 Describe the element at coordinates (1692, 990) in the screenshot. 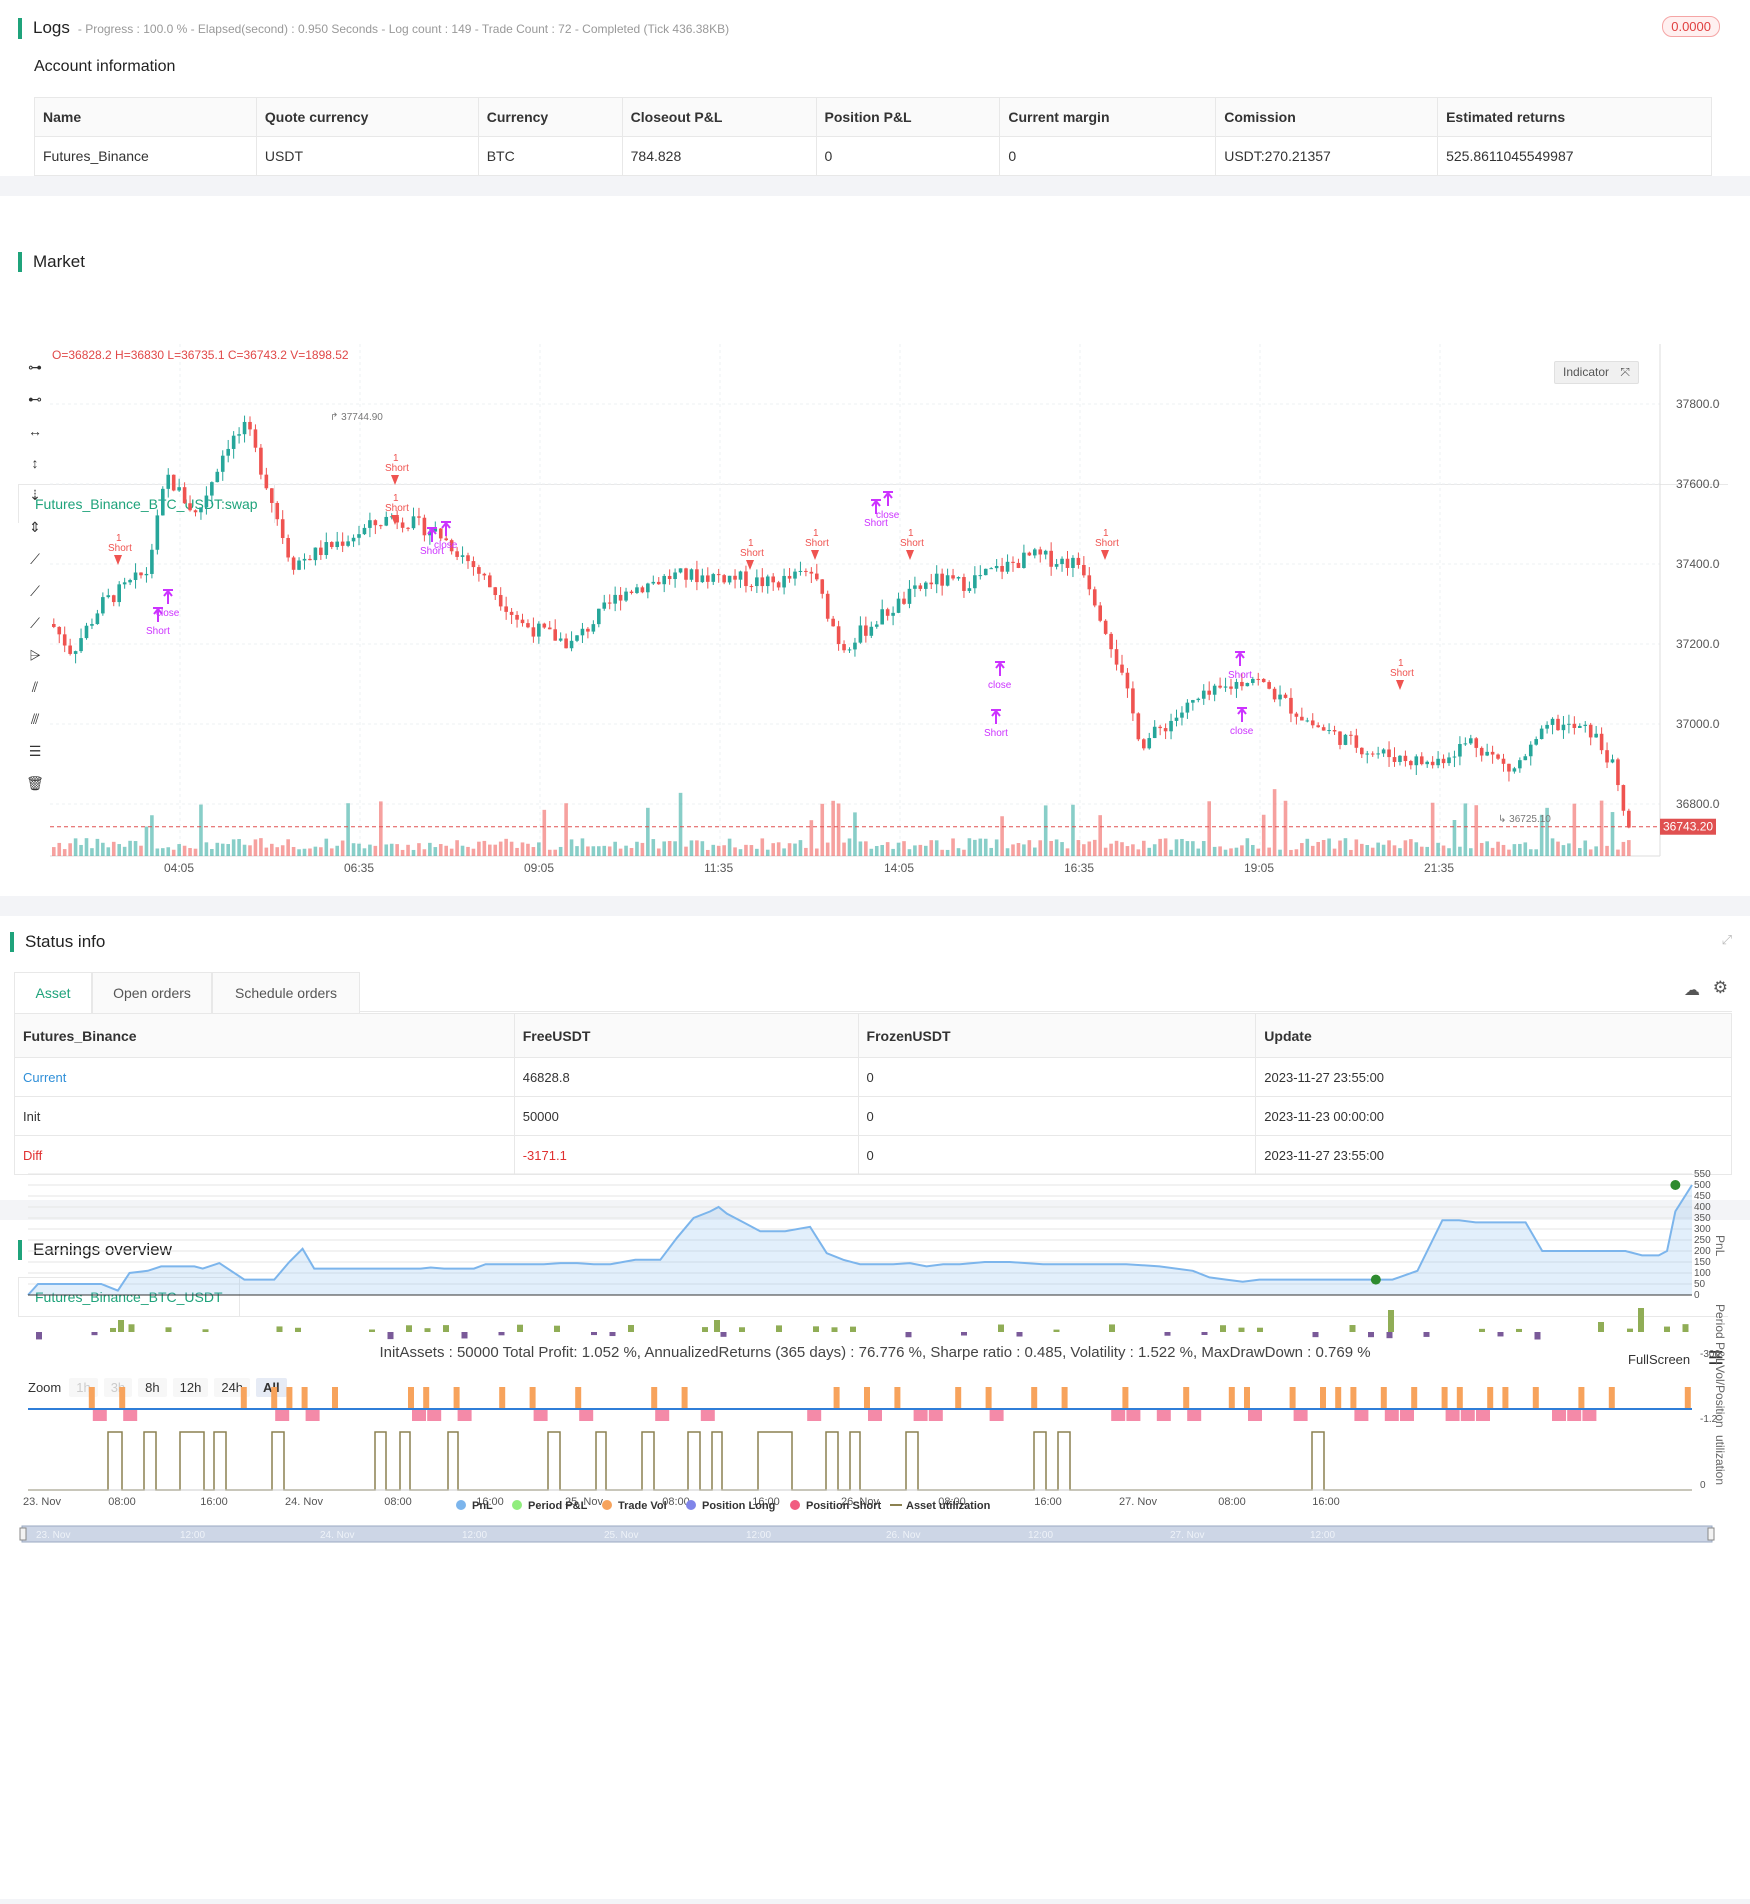

I see `cloud-download-icon: ☁` at that location.